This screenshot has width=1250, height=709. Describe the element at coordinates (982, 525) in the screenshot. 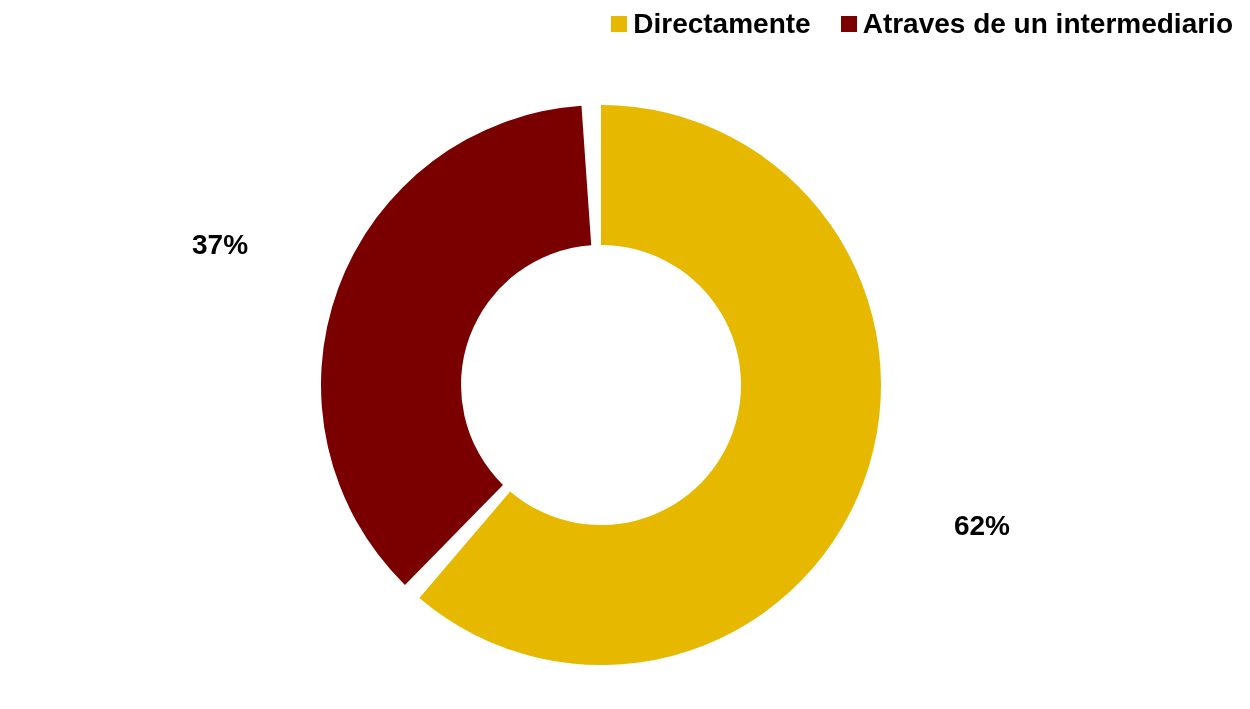

I see `data-label: 62%` at that location.